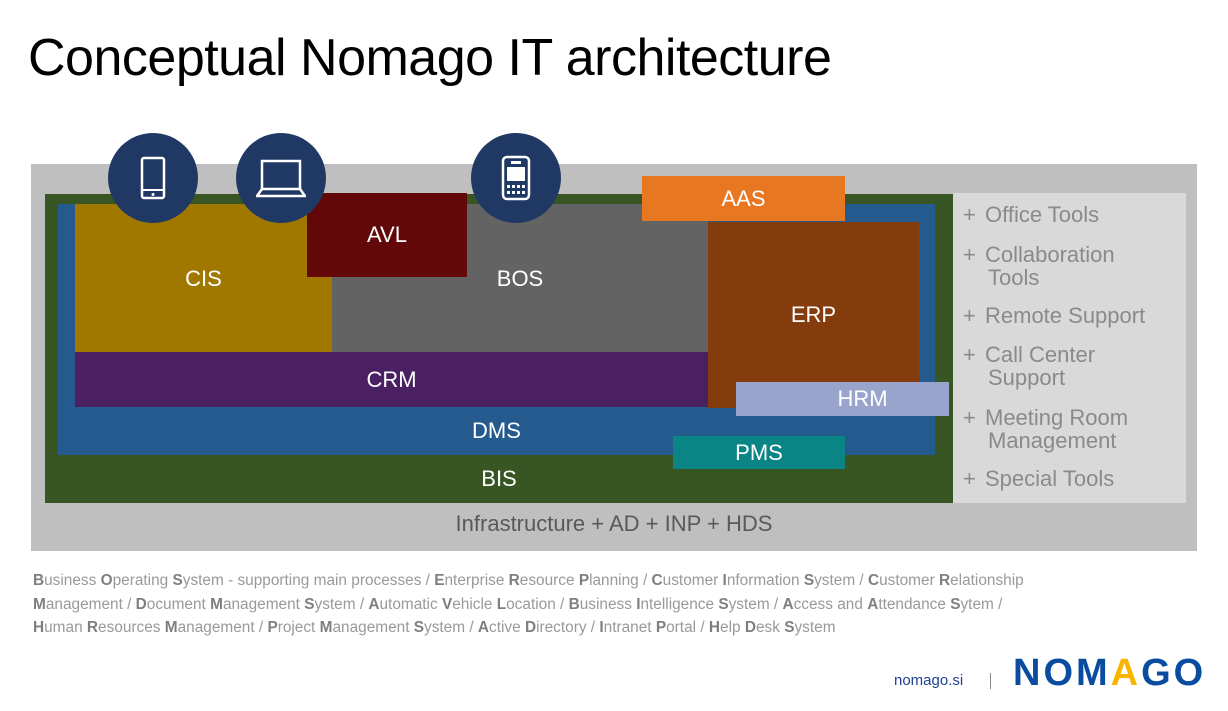 The height and width of the screenshot is (711, 1228). What do you see at coordinates (1014, 277) in the screenshot?
I see `tool-label-cont: Tools` at bounding box center [1014, 277].